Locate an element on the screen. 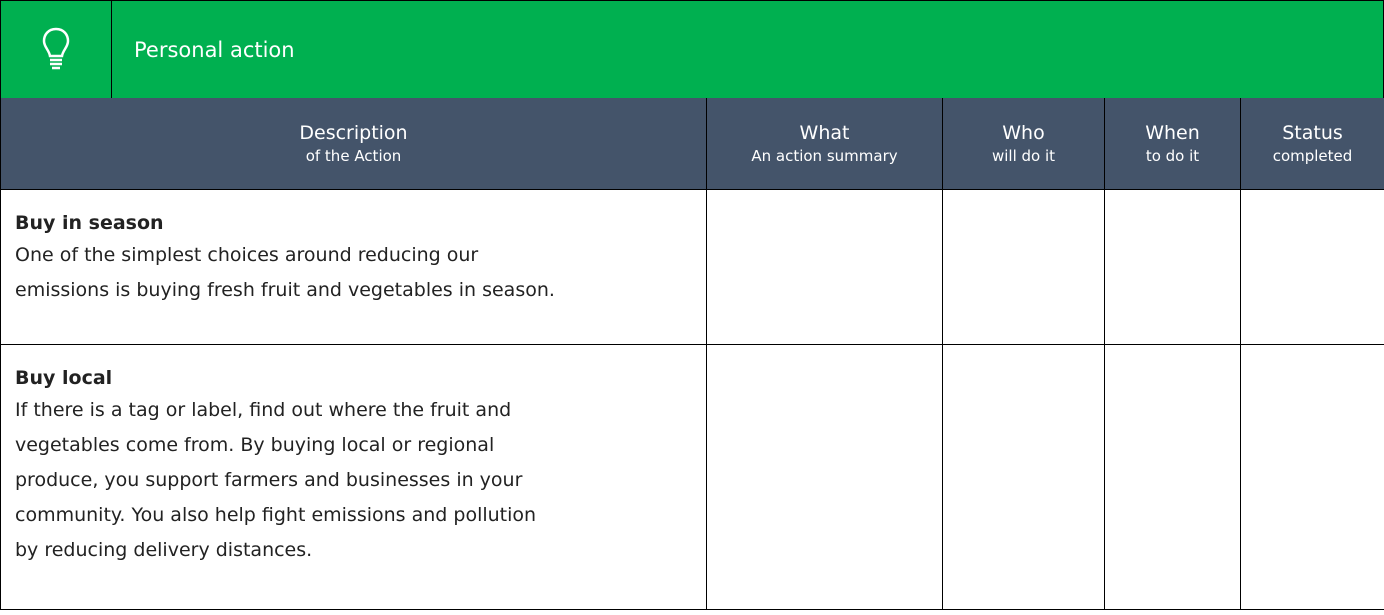 Image resolution: width=1384 pixels, height=615 pixels. column-header: Description of the Action is located at coordinates (353, 144).